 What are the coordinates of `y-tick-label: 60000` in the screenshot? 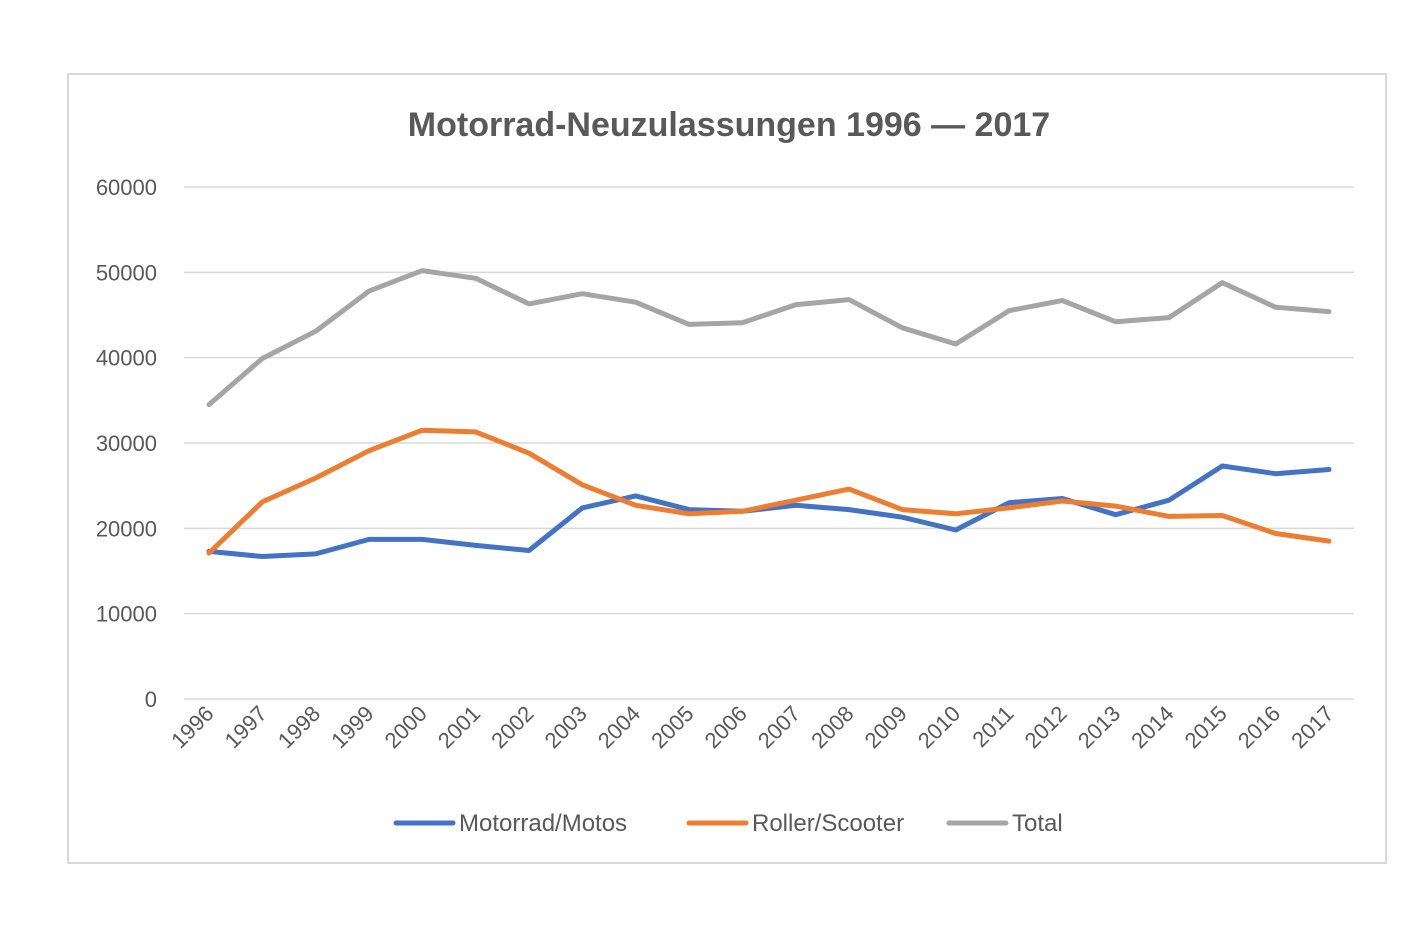 It's located at (126, 187).